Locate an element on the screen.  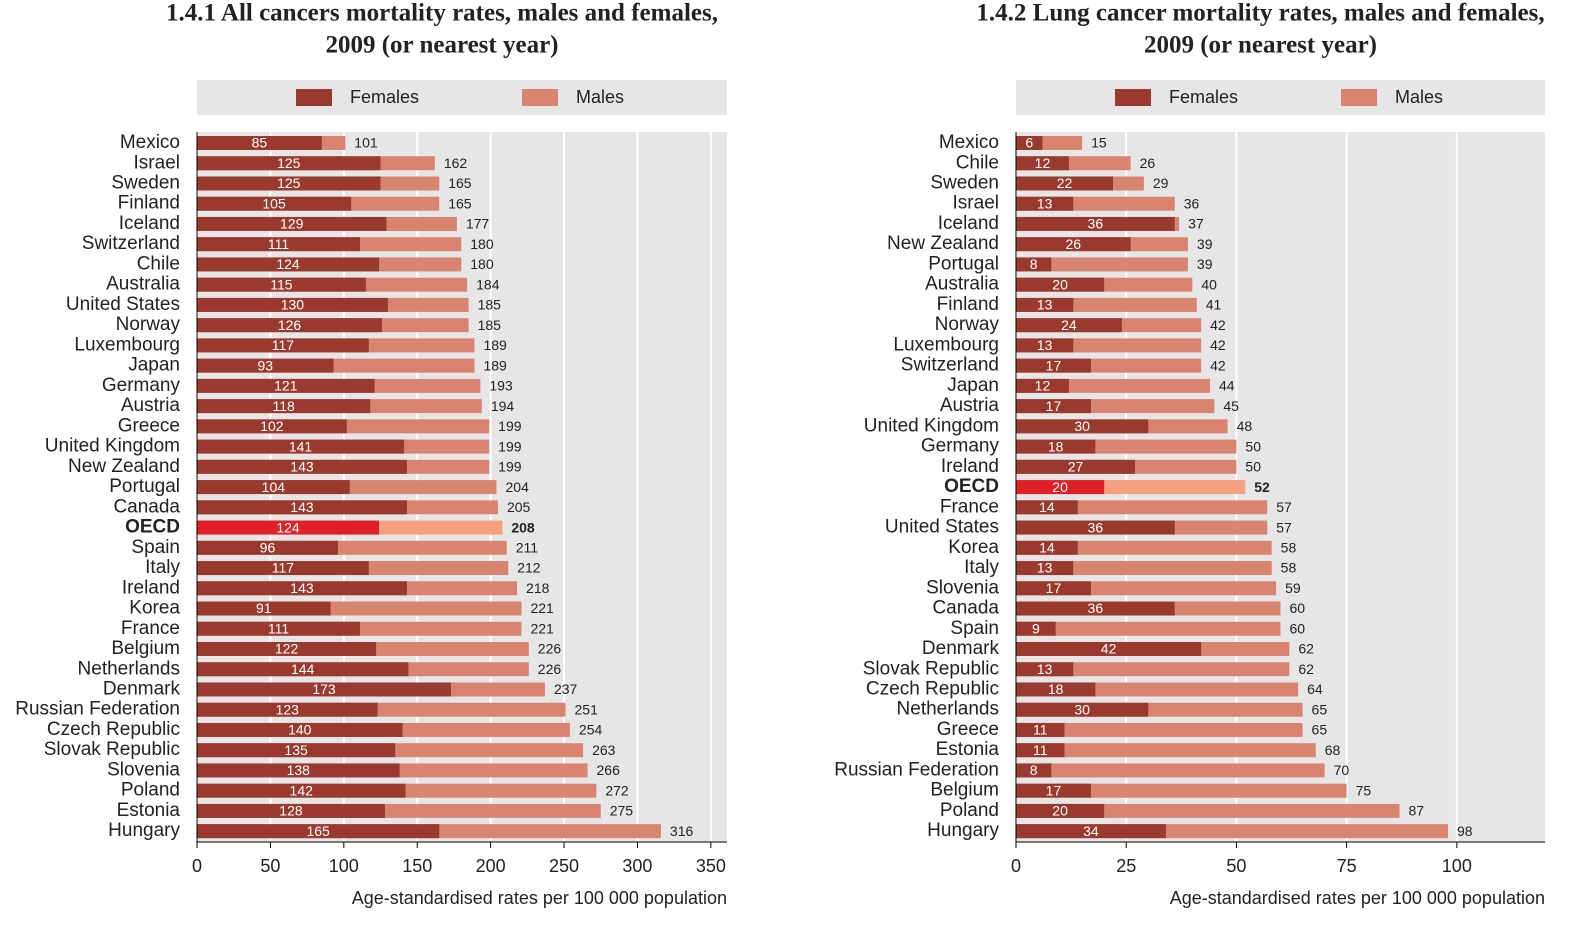
value-label: 105 is located at coordinates (274, 203).